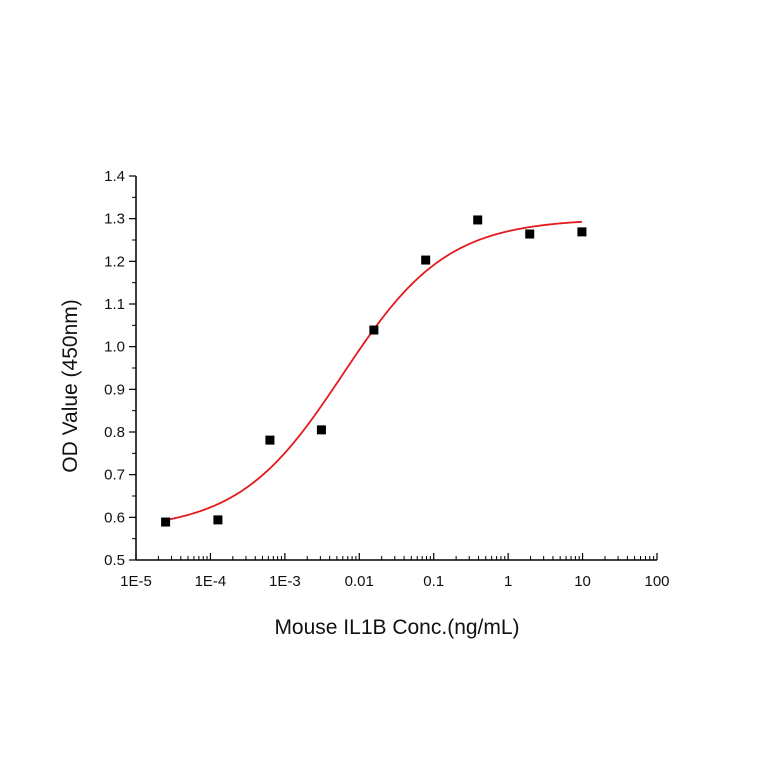  What do you see at coordinates (70, 386) in the screenshot?
I see `y-axis-title: OD Value (450nm)` at bounding box center [70, 386].